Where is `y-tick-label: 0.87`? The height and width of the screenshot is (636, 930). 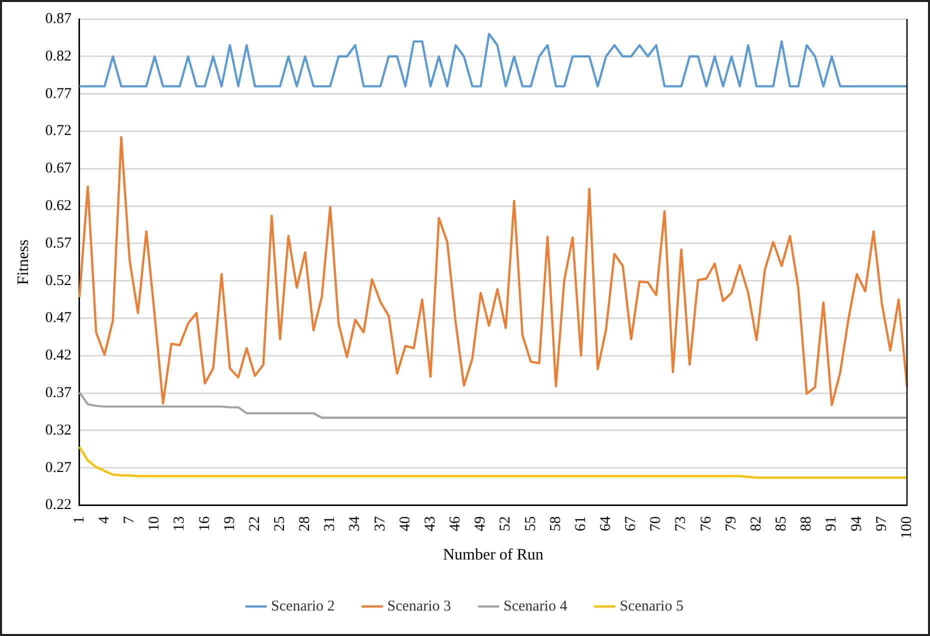 y-tick-label: 0.87 is located at coordinates (58, 18).